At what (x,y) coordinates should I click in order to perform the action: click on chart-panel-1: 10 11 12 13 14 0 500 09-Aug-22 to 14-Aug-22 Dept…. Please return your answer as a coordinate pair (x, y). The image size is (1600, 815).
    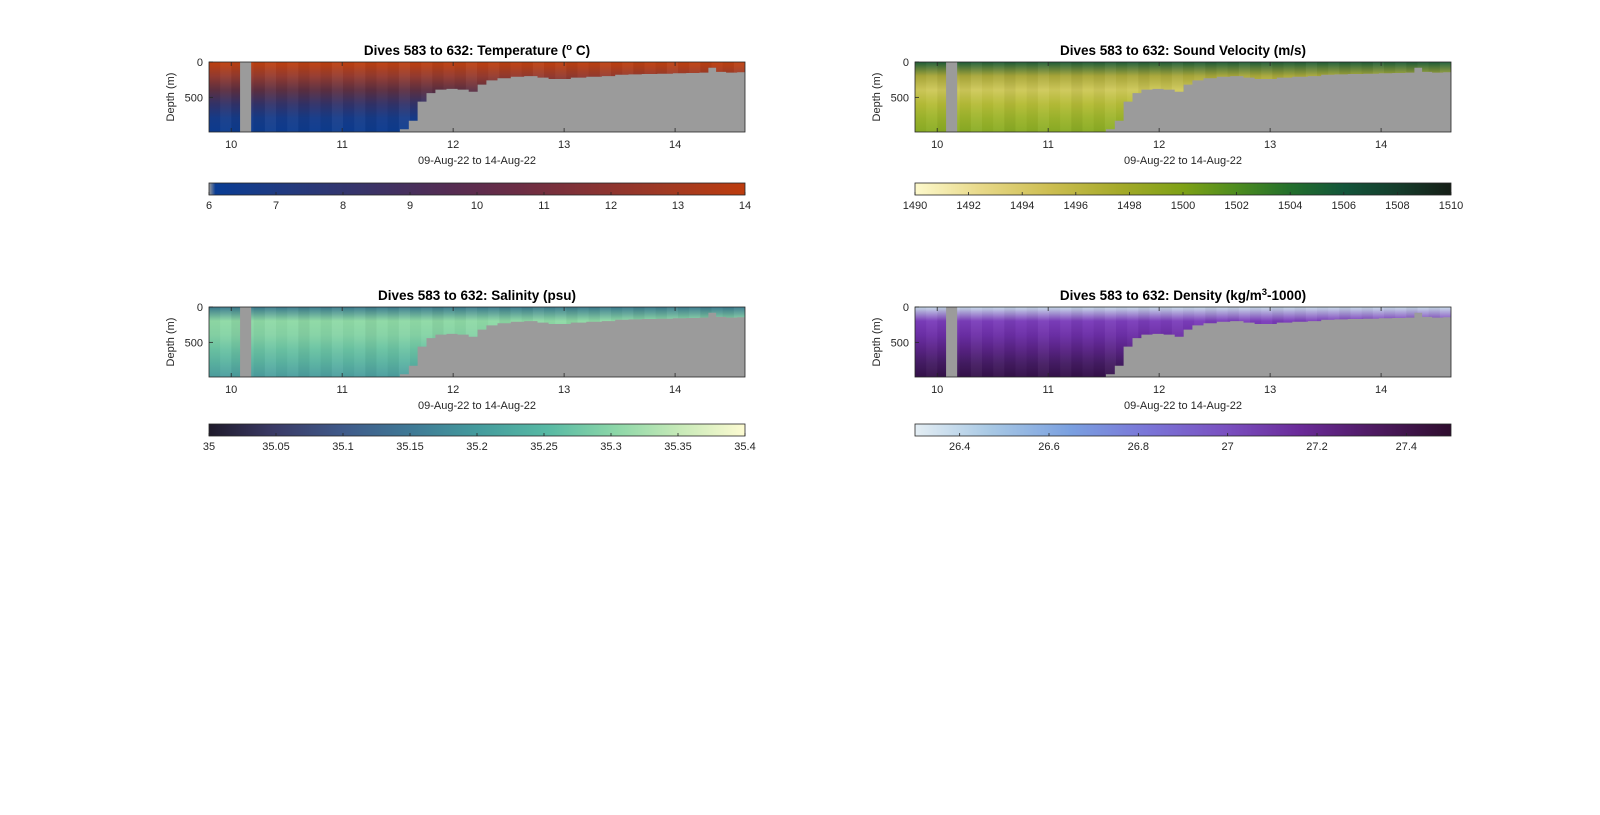
    Looking at the image, I should click on (458, 127).